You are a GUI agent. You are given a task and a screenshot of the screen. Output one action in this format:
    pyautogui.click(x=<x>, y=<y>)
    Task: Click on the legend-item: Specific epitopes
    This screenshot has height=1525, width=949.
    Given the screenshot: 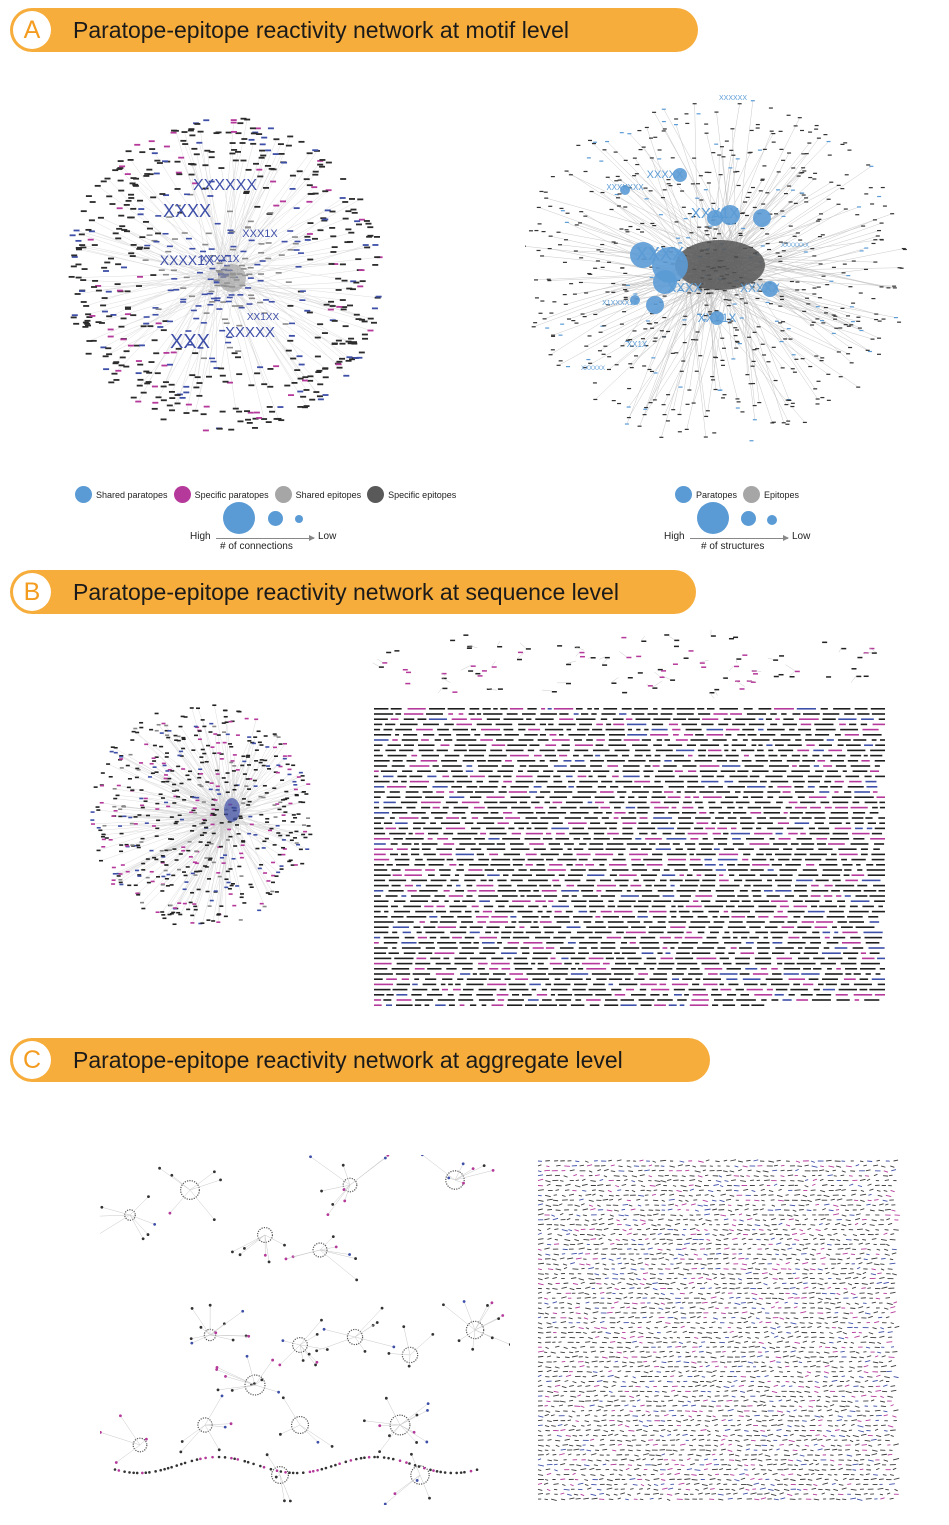 What is the action you would take?
    pyautogui.click(x=411, y=494)
    